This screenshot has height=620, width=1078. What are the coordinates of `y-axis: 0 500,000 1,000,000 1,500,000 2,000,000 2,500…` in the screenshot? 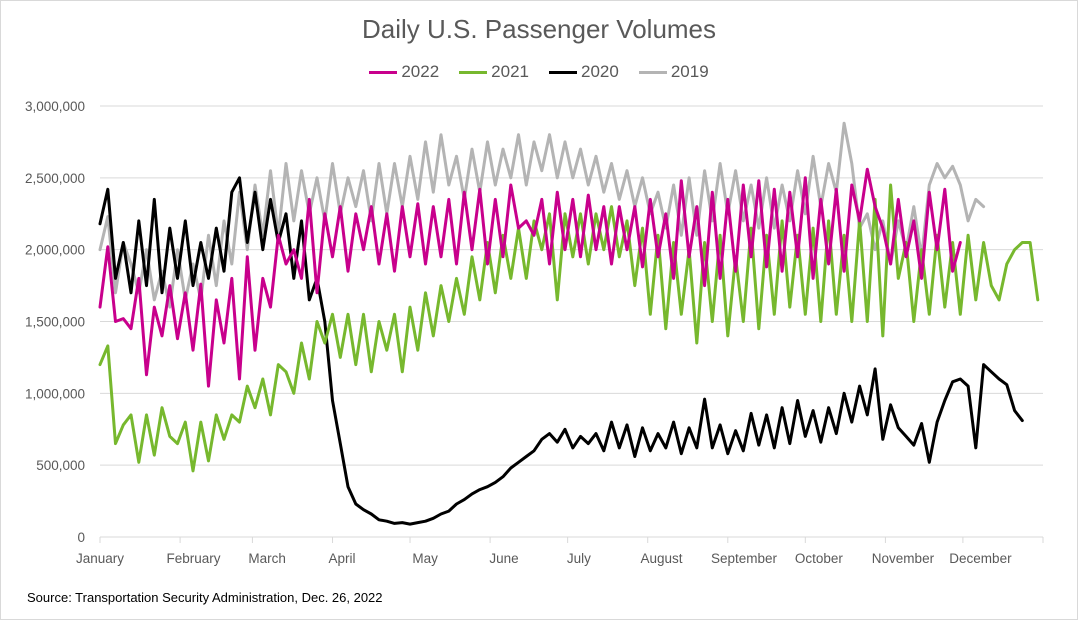 It's located at (55, 322).